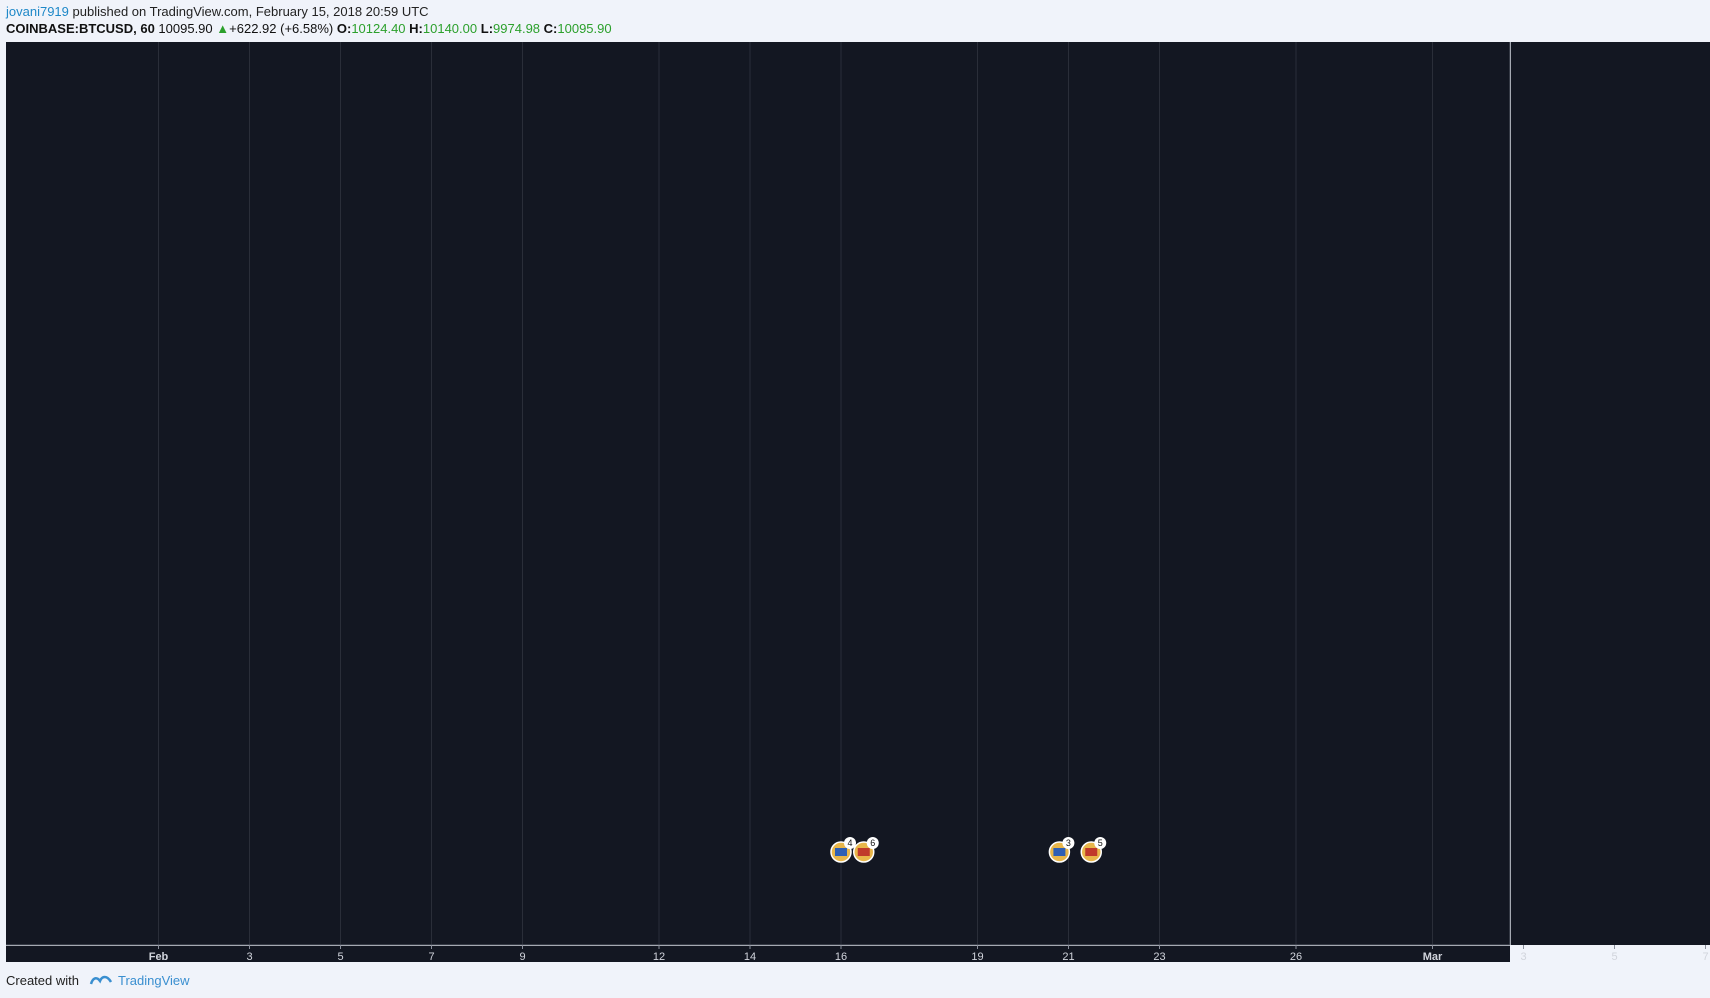 The height and width of the screenshot is (998, 1710). I want to click on event-count-text: 3, so click(1068, 843).